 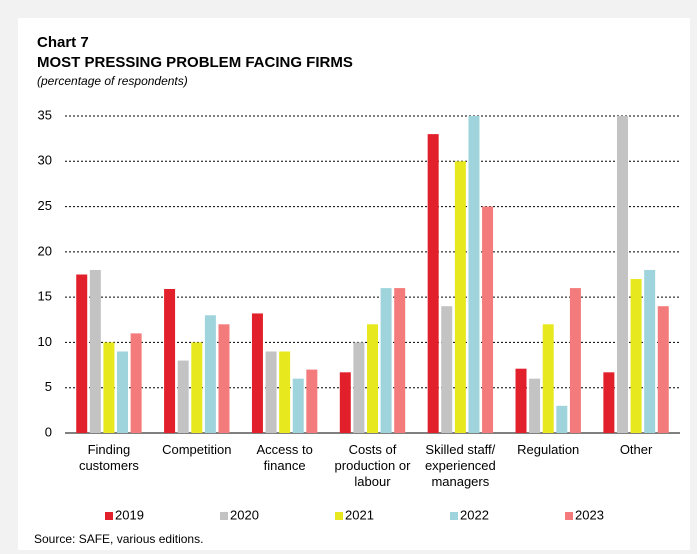 I want to click on y-tick-label: 5, so click(x=48, y=386).